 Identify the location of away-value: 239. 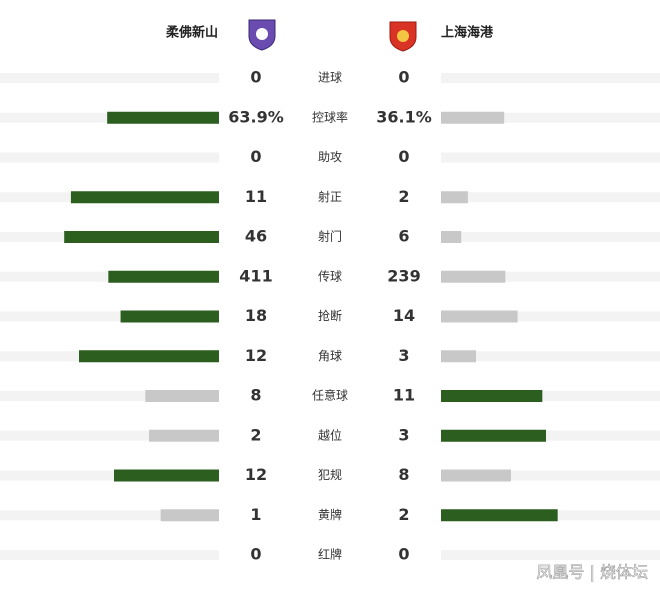
(403, 275).